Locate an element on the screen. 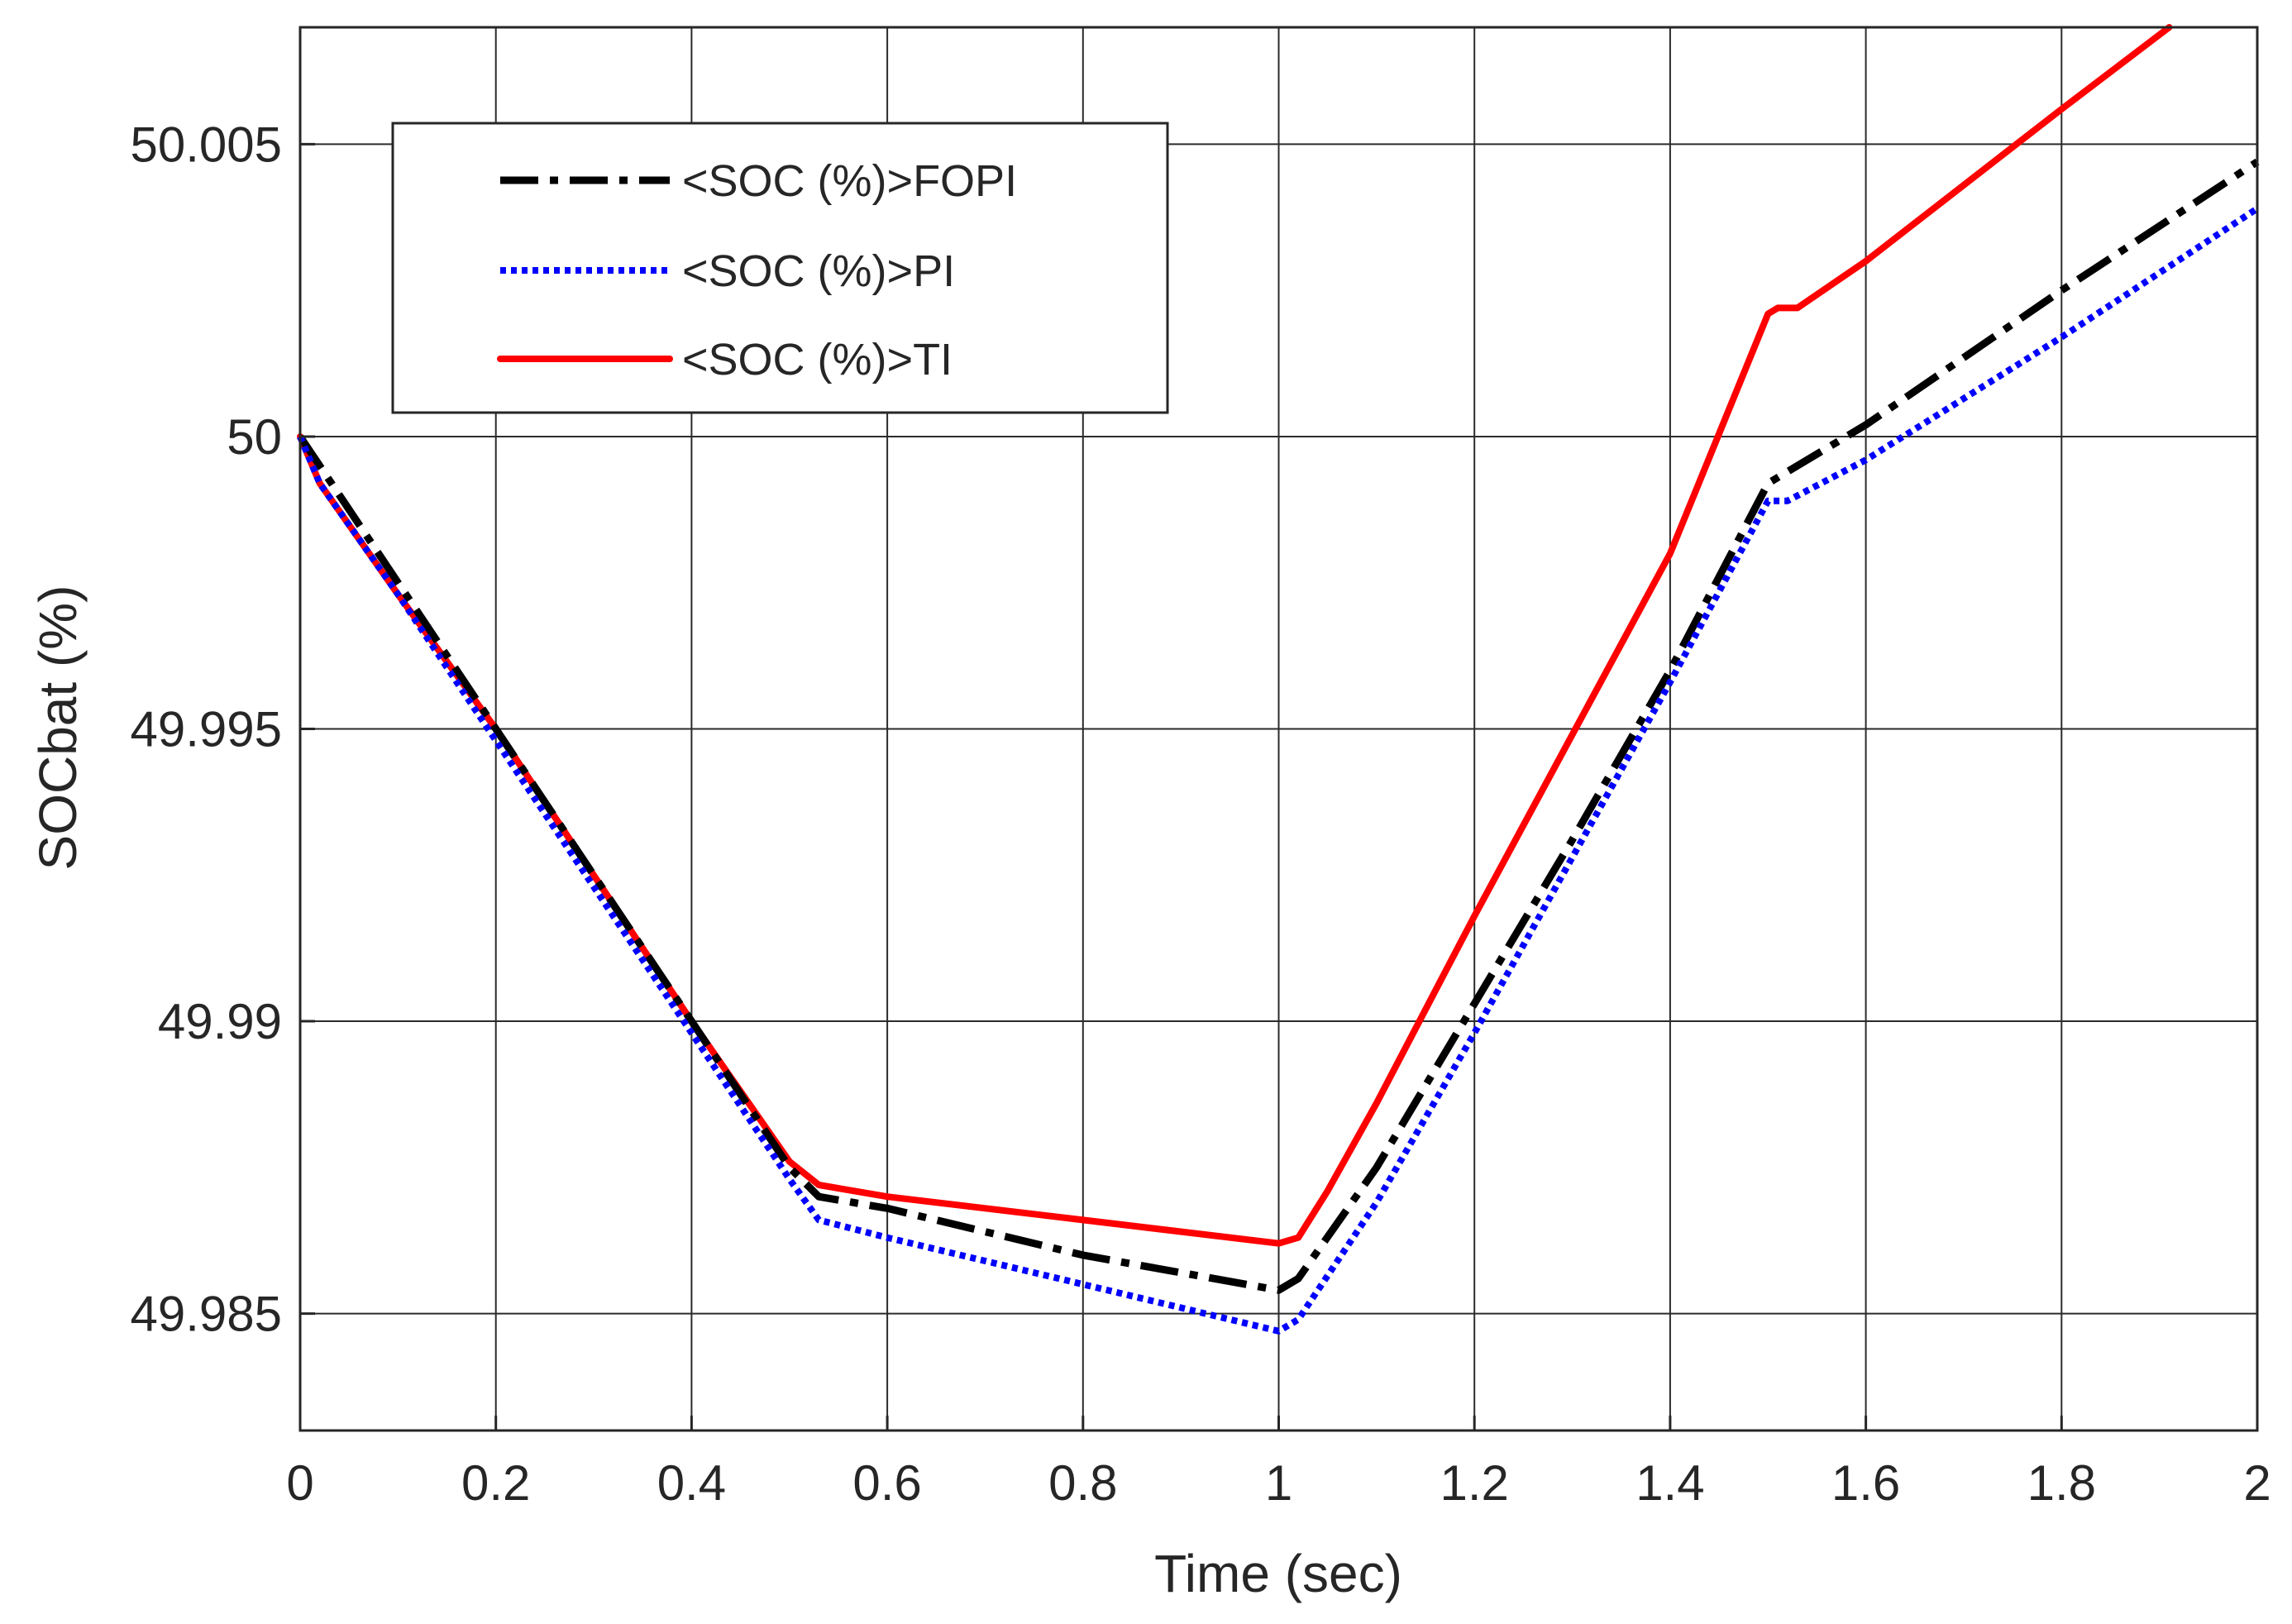 This screenshot has height=1624, width=2292. y-tick-label: 50.005 is located at coordinates (206, 144).